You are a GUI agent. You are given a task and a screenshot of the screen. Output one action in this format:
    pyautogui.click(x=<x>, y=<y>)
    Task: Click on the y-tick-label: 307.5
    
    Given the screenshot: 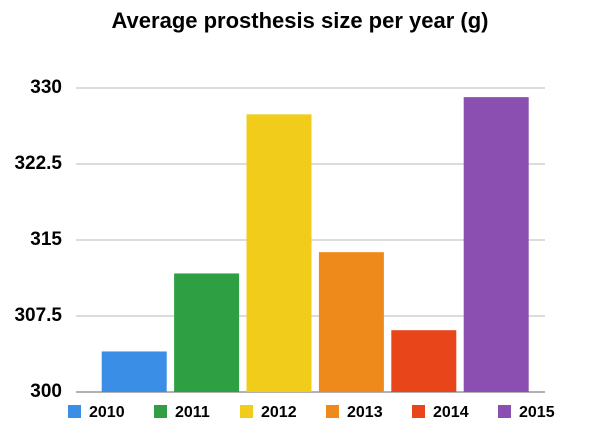 What is the action you would take?
    pyautogui.click(x=38, y=315)
    